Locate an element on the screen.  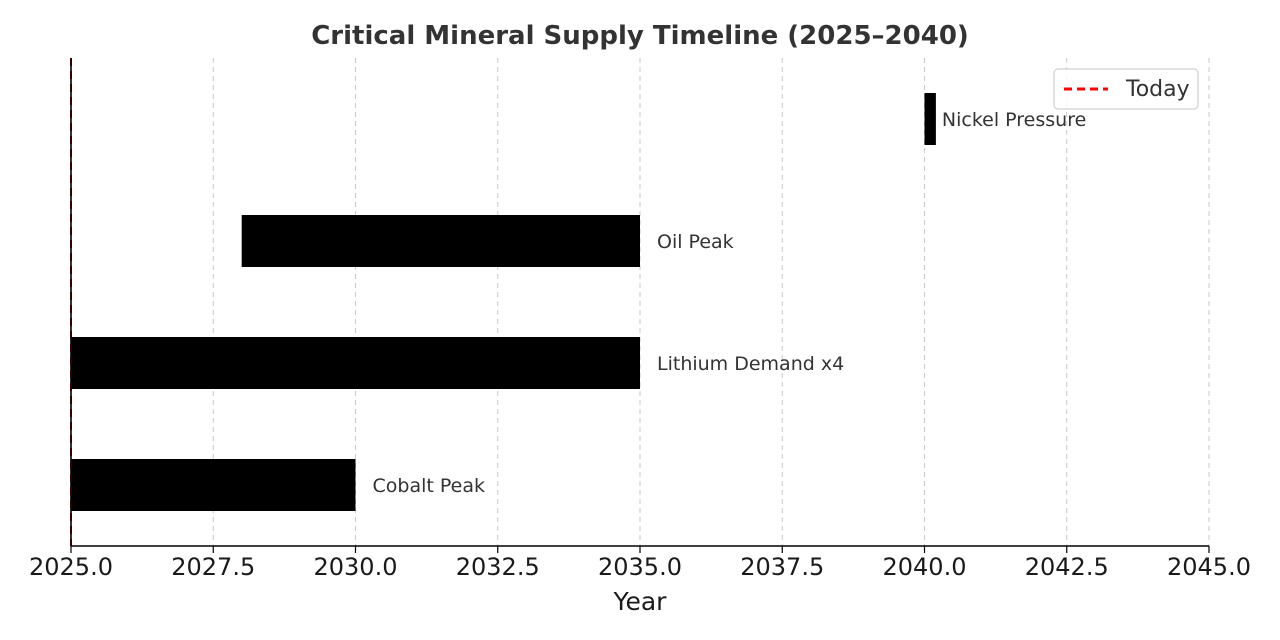
x-tick-label: 2037.5 is located at coordinates (782, 567).